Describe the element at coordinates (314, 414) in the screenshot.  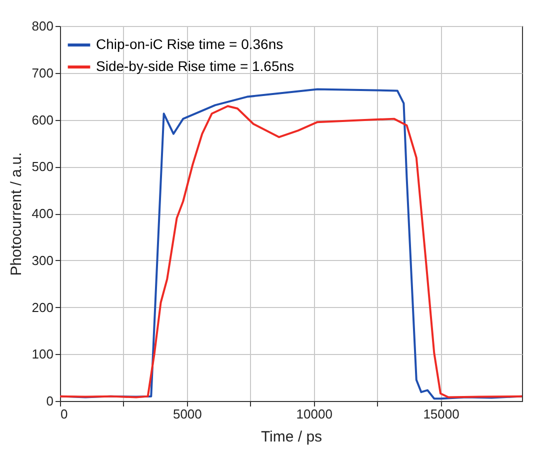
I see `x-tick-label: 10000` at that location.